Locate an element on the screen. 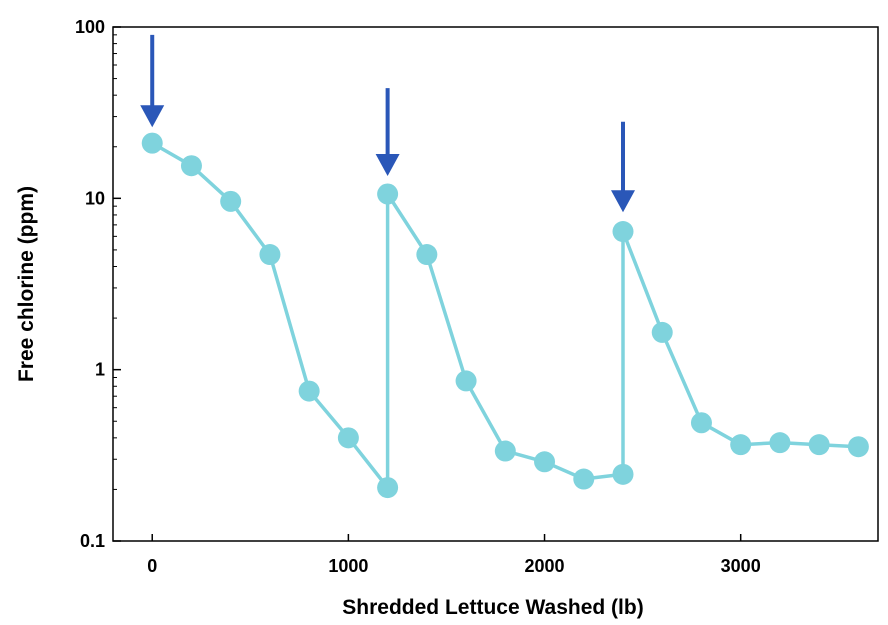  x-tick-label: 1000 is located at coordinates (348, 566).